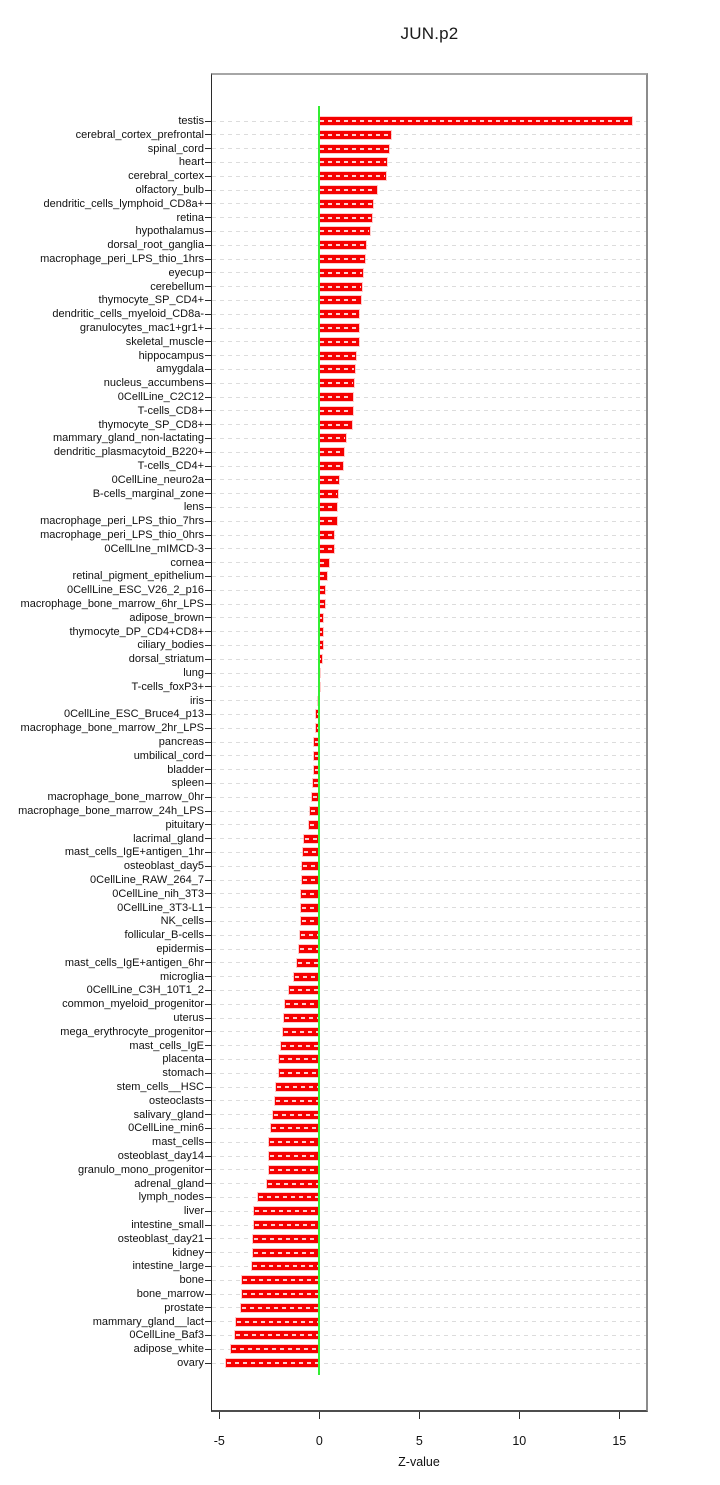 The width and height of the screenshot is (720, 1485). What do you see at coordinates (183, 1059) in the screenshot?
I see `category-label: placenta` at bounding box center [183, 1059].